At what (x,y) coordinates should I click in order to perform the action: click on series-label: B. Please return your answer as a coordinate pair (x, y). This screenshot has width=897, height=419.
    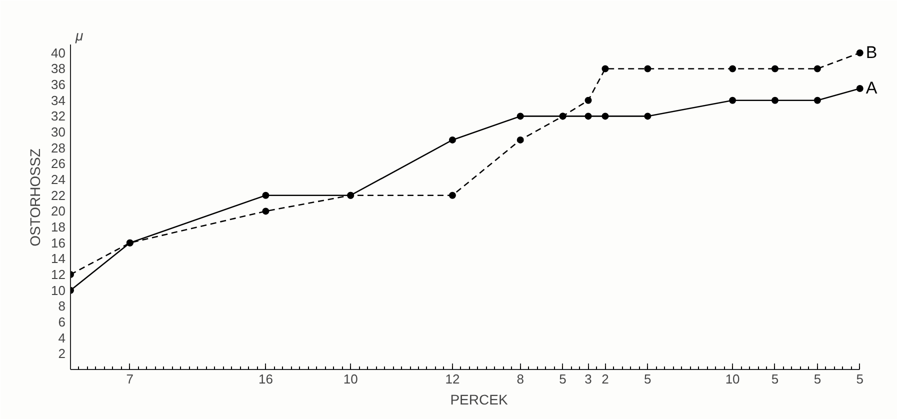
    Looking at the image, I should click on (872, 52).